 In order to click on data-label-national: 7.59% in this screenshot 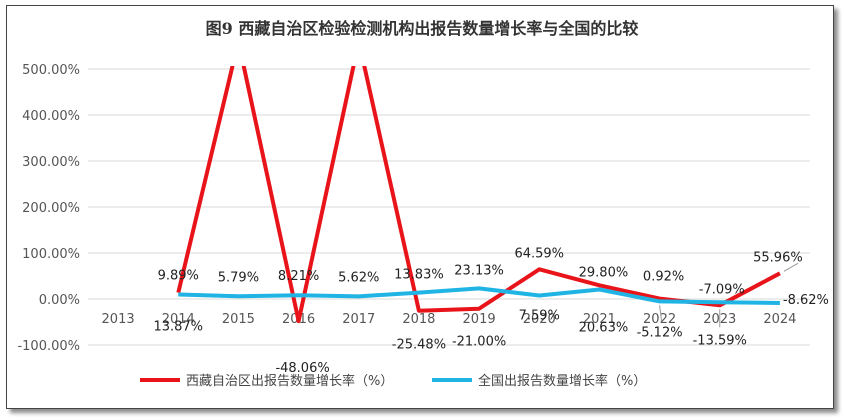, I will do `click(539, 316)`.